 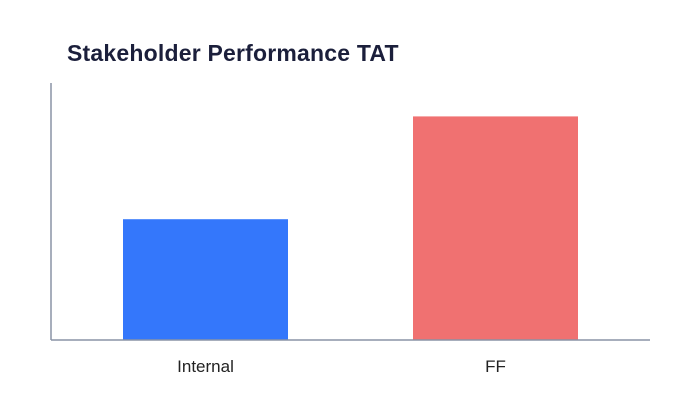 What do you see at coordinates (495, 366) in the screenshot?
I see `x-tick-label-ff: FF` at bounding box center [495, 366].